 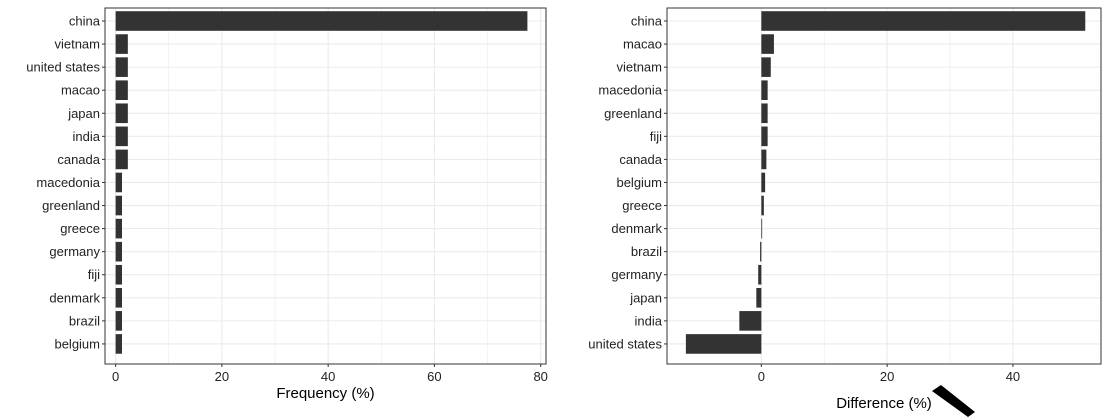 I want to click on frequency-category-label: denmark, so click(x=74, y=297).